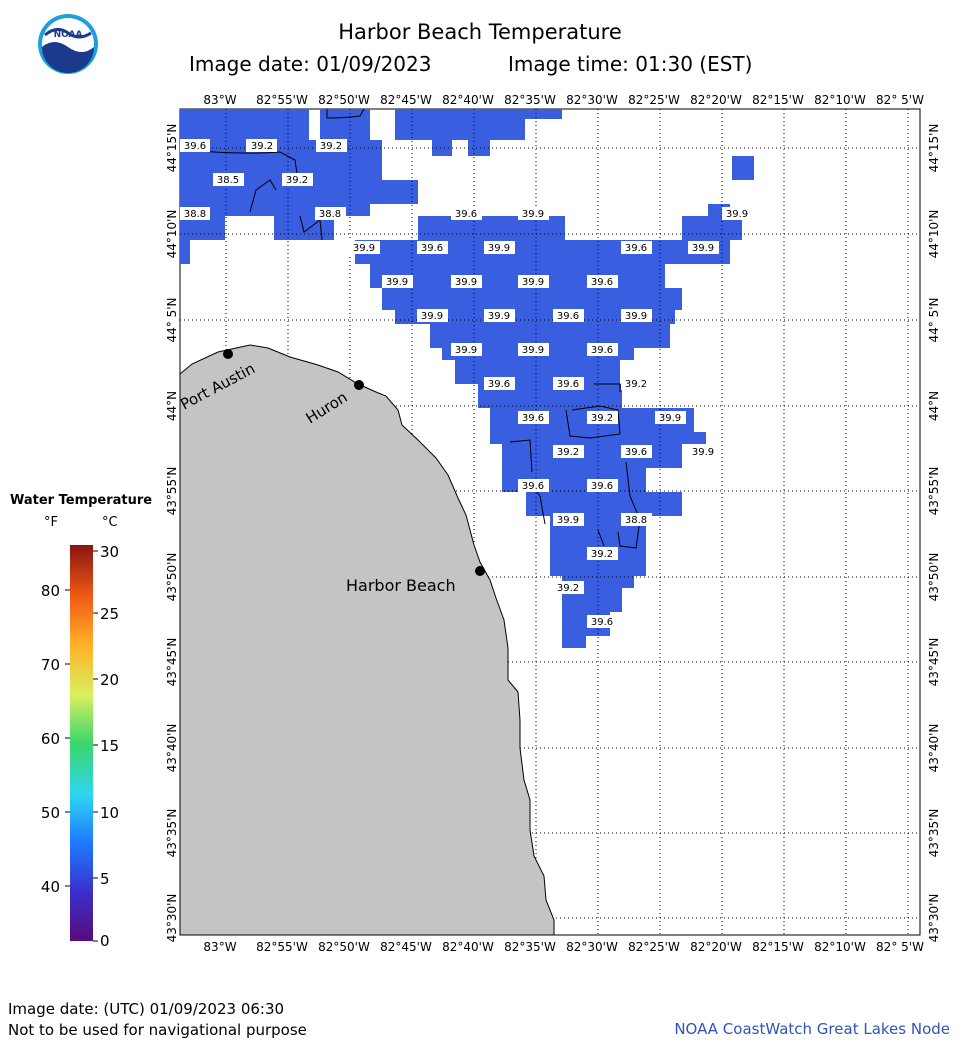 This screenshot has height=1046, width=960. I want to click on legend-title: Water Temperature, so click(81, 500).